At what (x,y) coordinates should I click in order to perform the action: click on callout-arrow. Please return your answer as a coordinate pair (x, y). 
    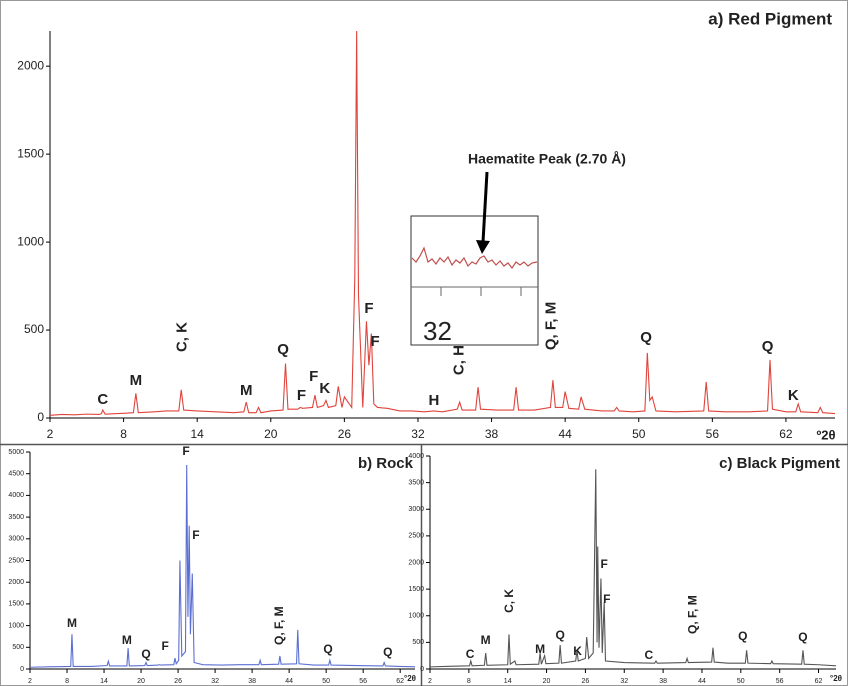
    Looking at the image, I should click on (485, 207).